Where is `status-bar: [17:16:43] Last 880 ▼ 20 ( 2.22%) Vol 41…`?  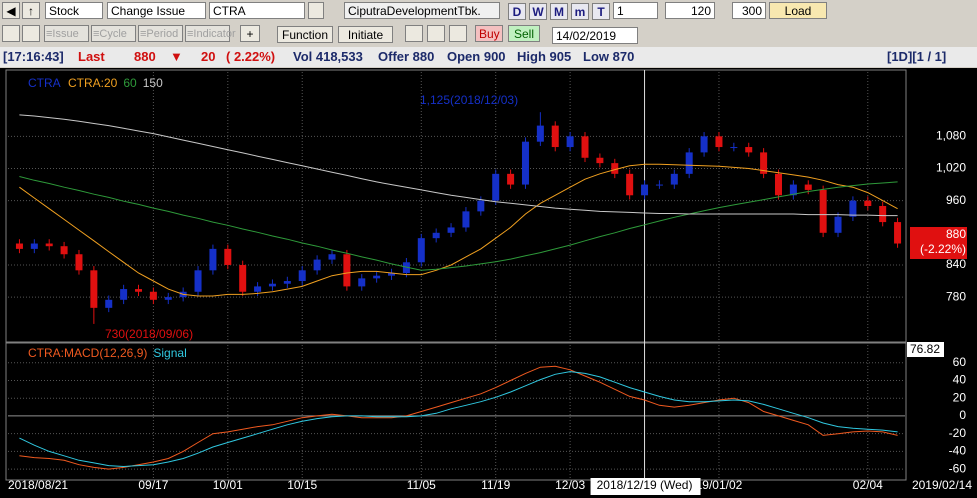 status-bar: [17:16:43] Last 880 ▼ 20 ( 2.22%) Vol 41… is located at coordinates (488, 57).